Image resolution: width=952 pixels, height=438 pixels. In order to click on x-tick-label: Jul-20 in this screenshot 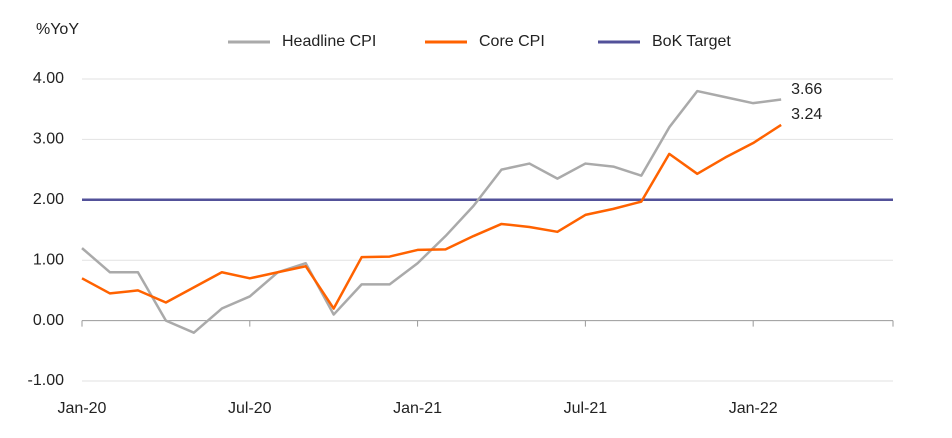, I will do `click(250, 408)`.